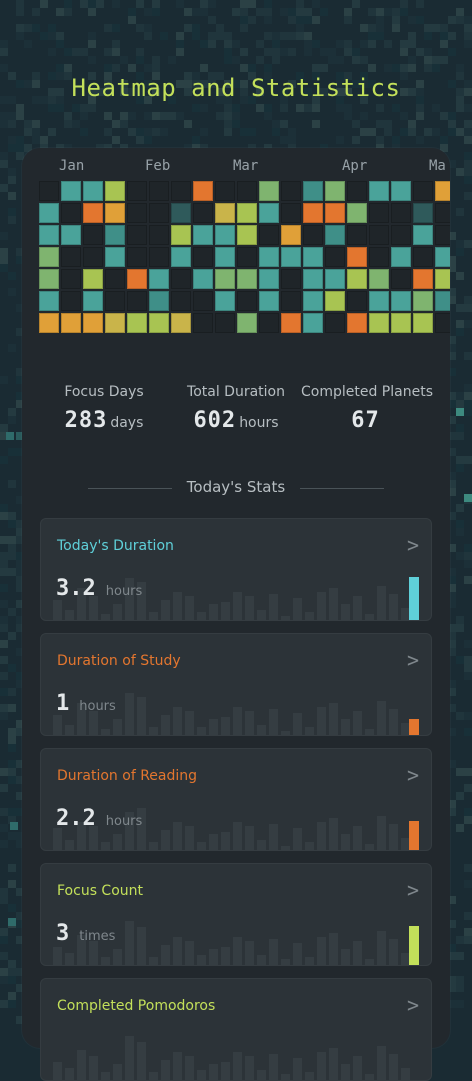 This screenshot has height=1081, width=472. Describe the element at coordinates (236, 914) in the screenshot. I see `card-focus-count: Focus Count > 3 times` at that location.